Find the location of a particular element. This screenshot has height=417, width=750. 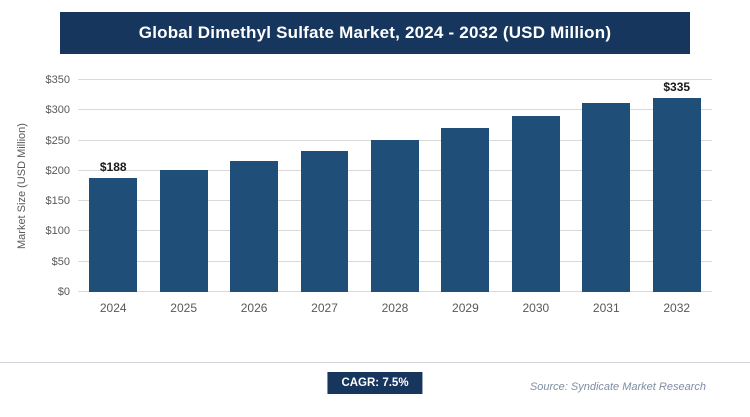

bar-group-2031 is located at coordinates (606, 186).